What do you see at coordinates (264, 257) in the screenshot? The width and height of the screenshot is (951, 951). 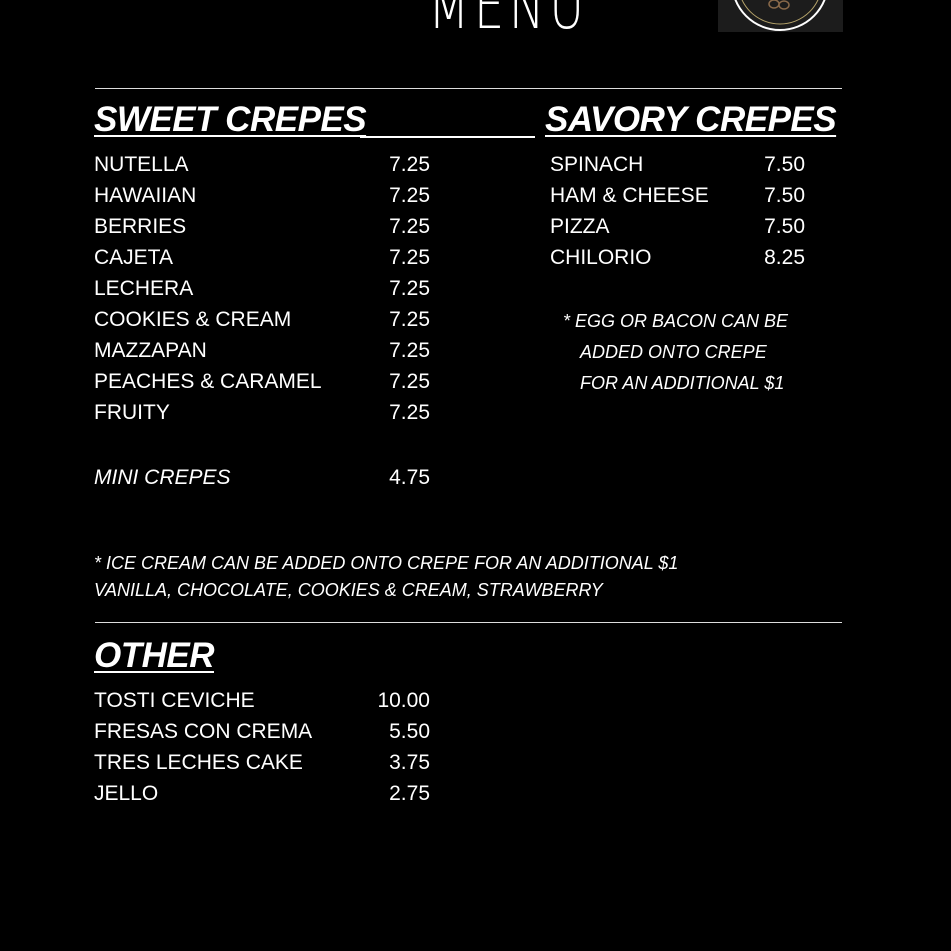 I see `menu-item: CAJETA 7.25` at bounding box center [264, 257].